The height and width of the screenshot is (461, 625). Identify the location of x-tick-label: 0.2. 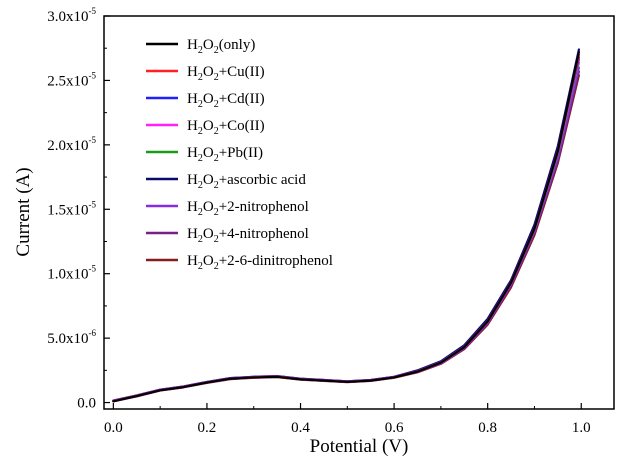
(207, 428).